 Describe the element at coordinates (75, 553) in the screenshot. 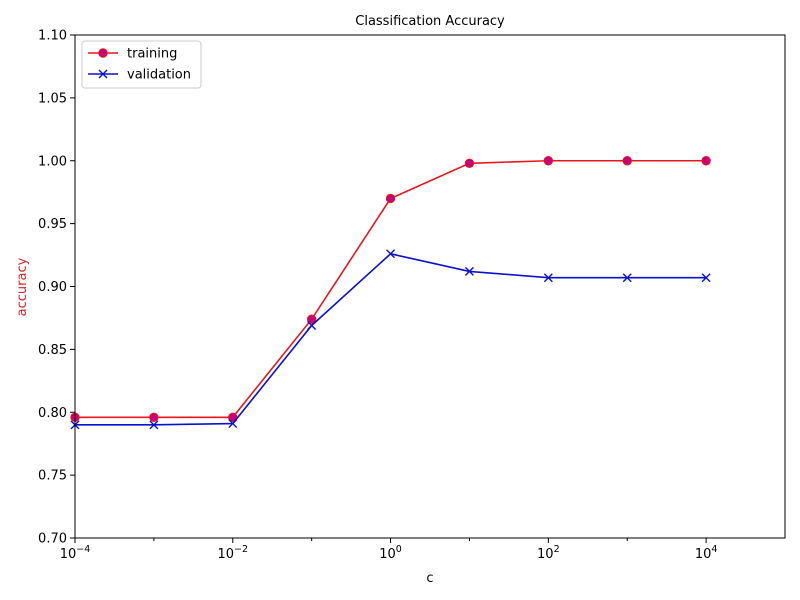

I see `x-tick-label-0: 10⁻⁴` at that location.